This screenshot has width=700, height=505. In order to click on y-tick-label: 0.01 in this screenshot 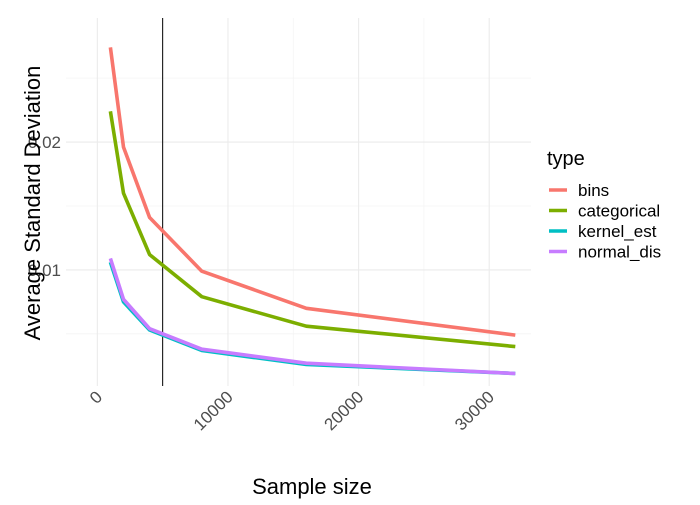, I will do `click(44, 270)`.